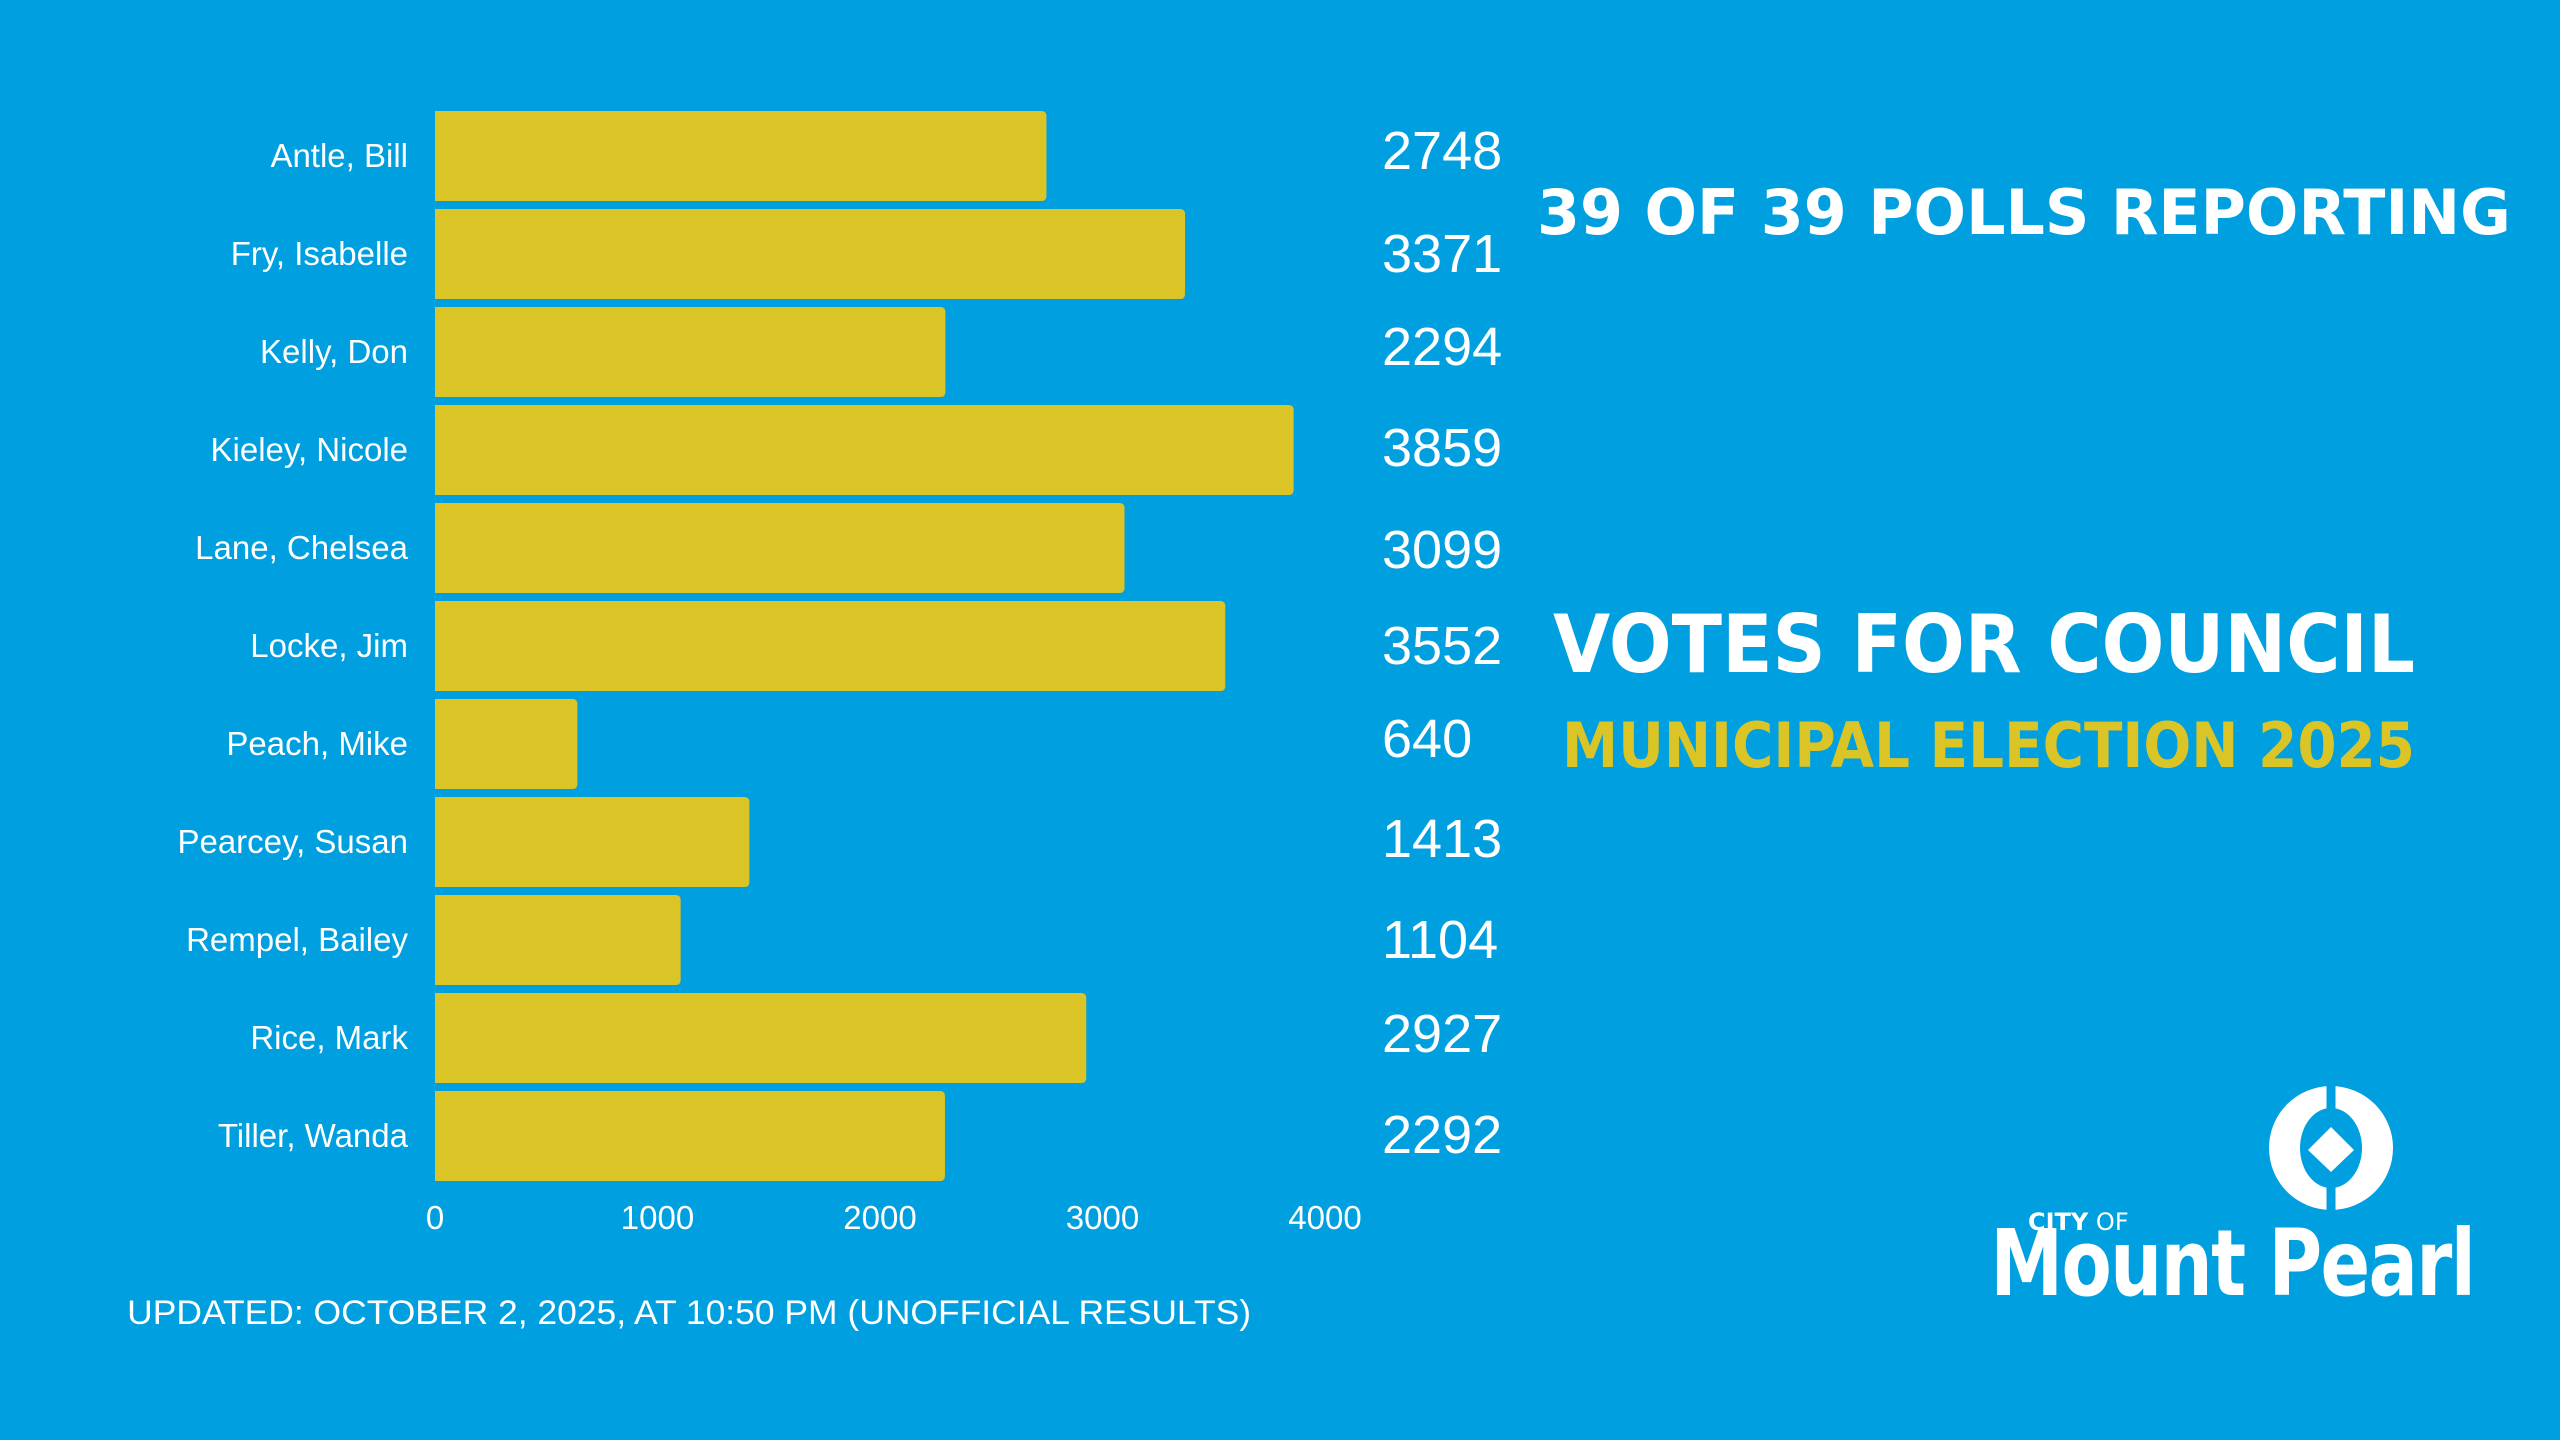 This screenshot has width=2560, height=1440. I want to click on value-label: 3552, so click(1442, 646).